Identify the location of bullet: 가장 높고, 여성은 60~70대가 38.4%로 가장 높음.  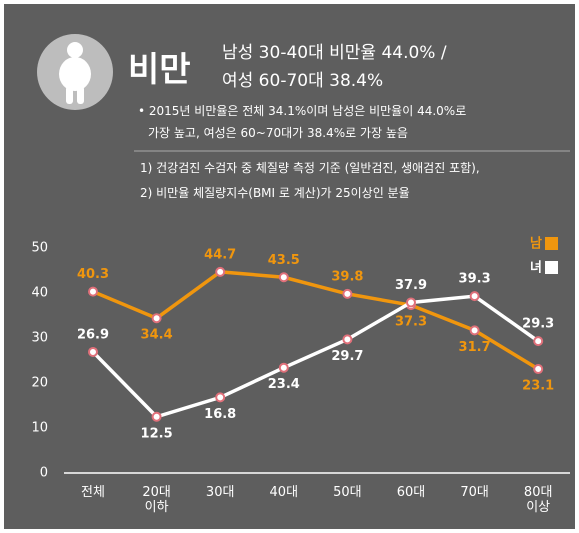
(278, 133).